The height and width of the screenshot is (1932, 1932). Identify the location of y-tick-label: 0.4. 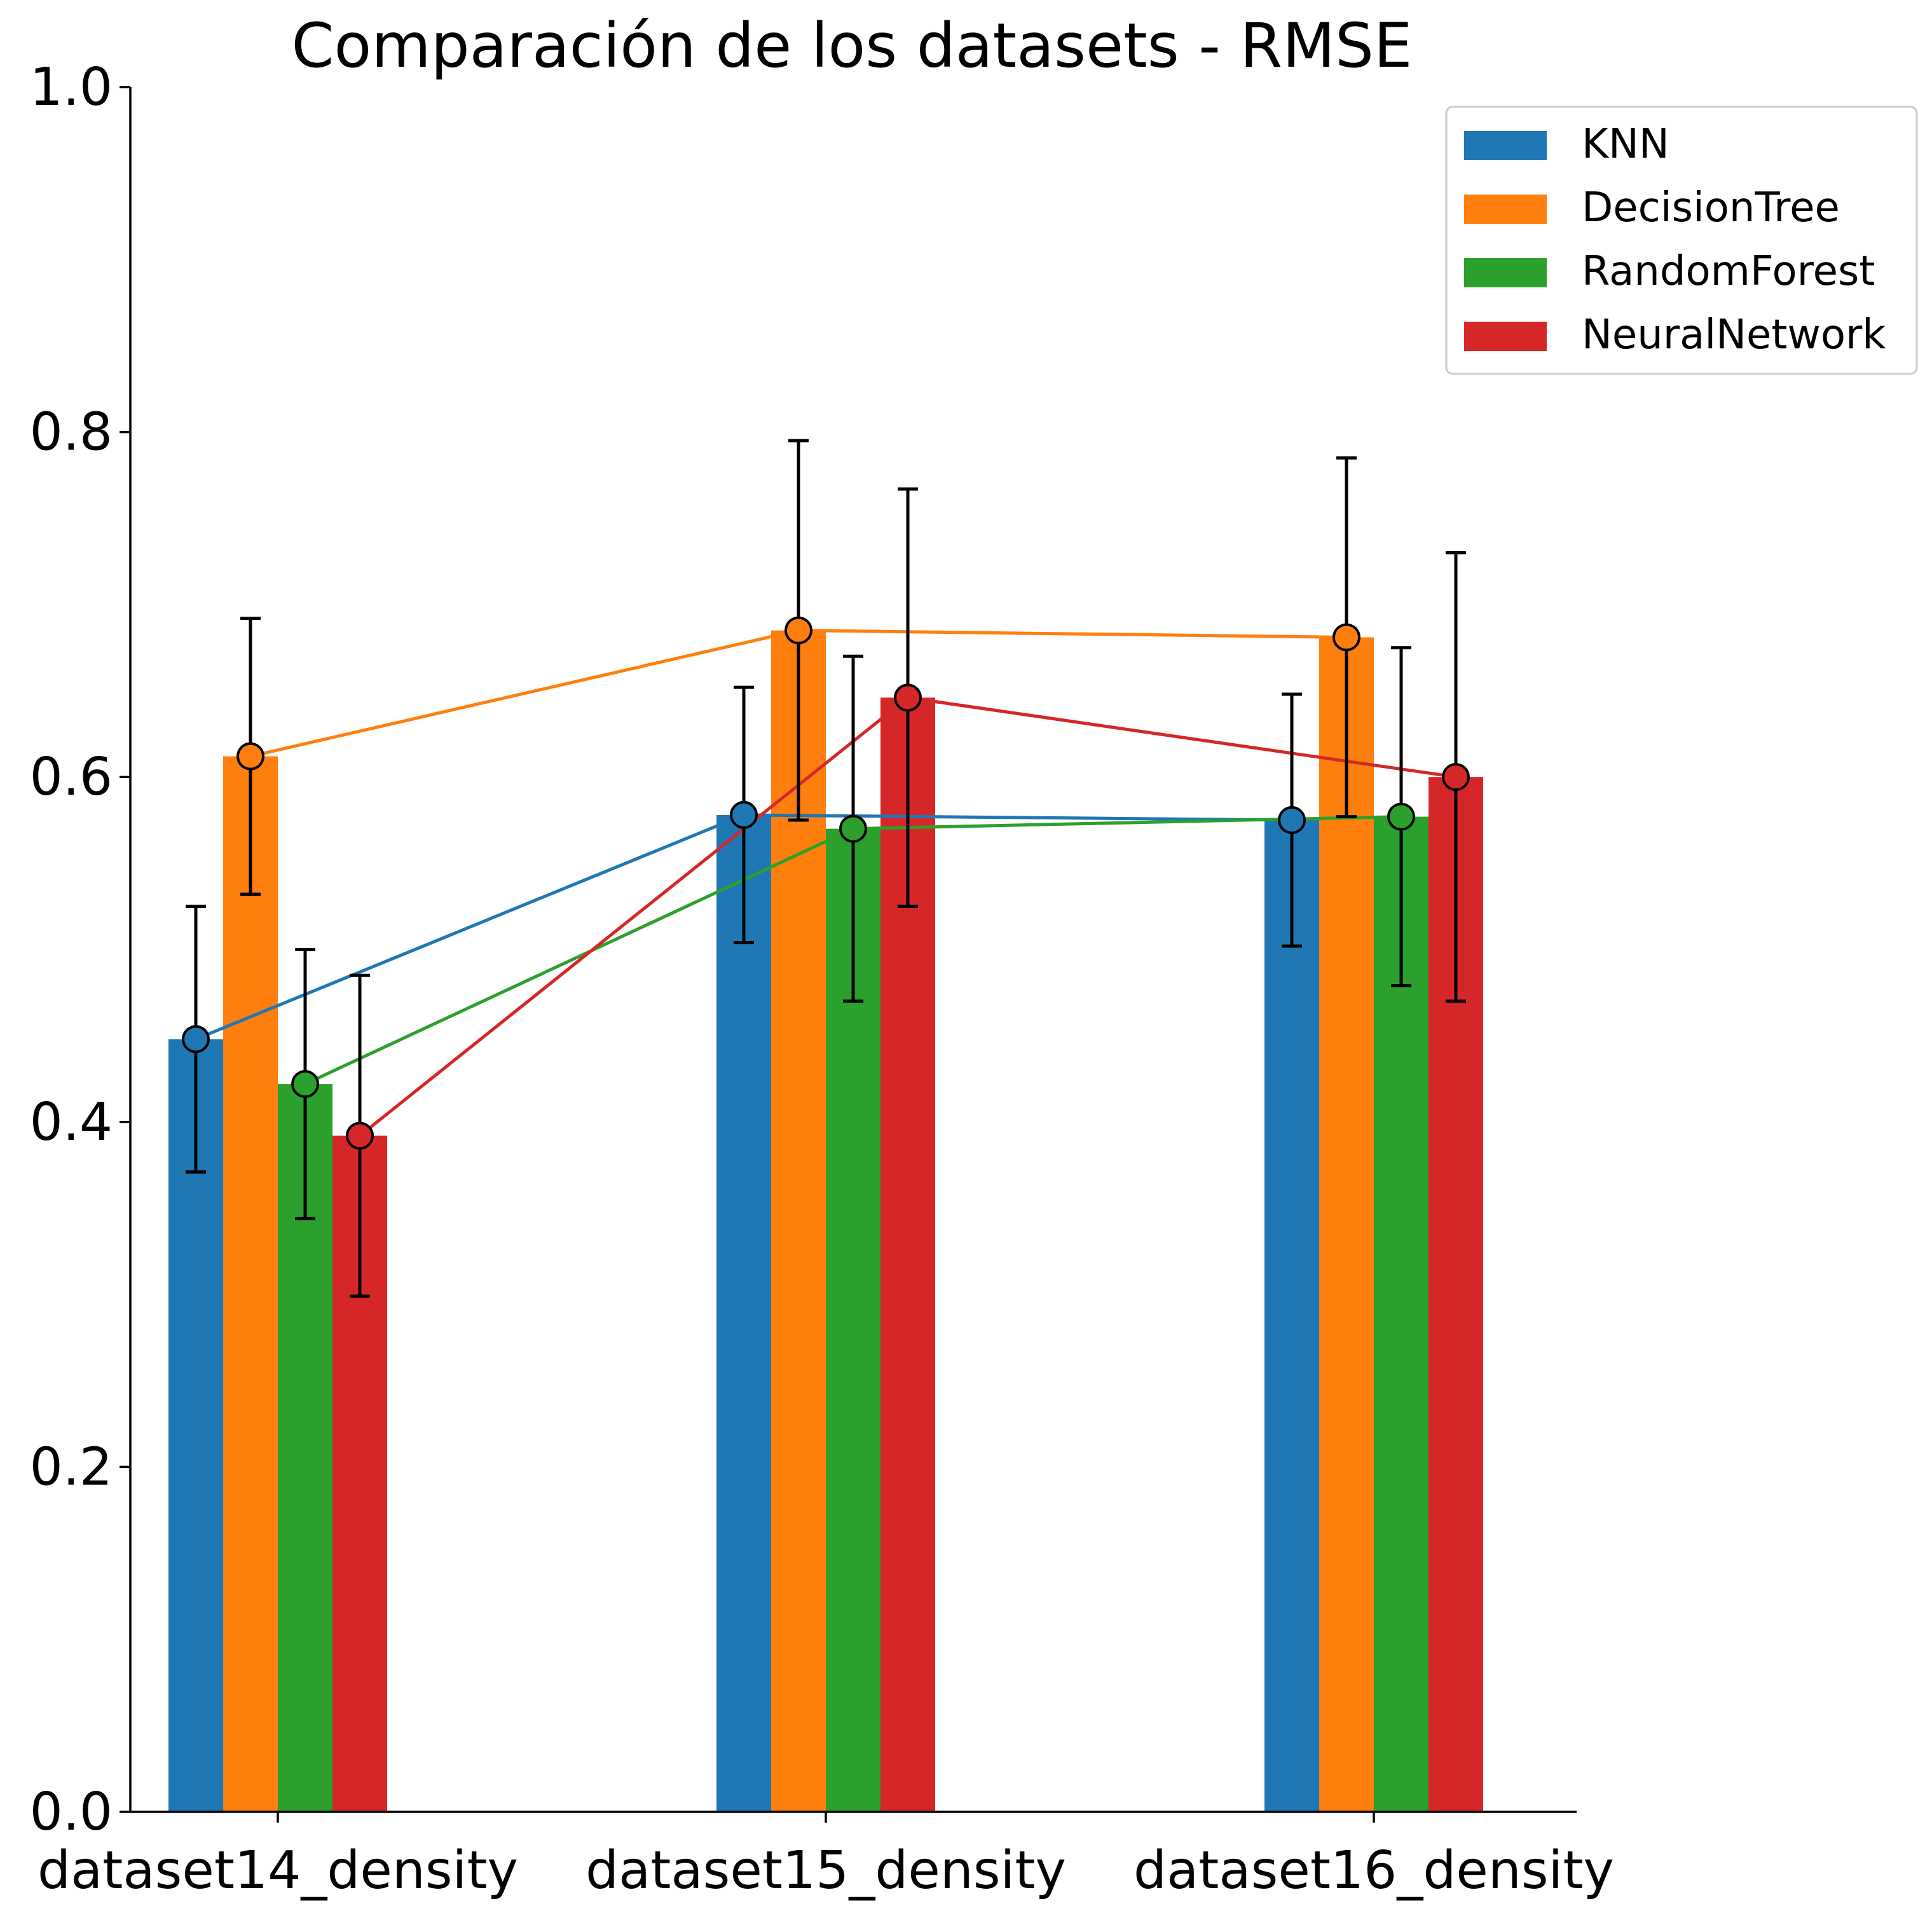
(71, 1122).